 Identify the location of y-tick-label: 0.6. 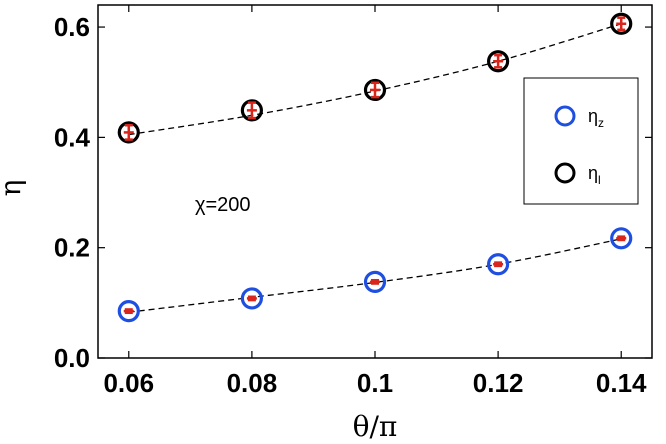
(72, 27).